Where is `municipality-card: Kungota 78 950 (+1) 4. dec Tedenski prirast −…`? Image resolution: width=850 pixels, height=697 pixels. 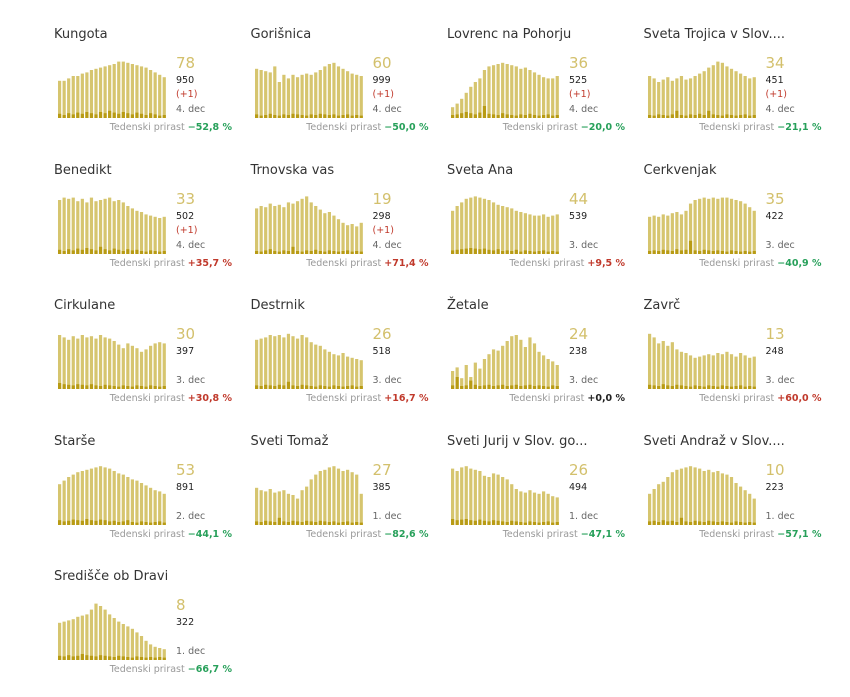
municipality-card: Kungota 78 950 (+1) 4. dec Tedenski prirast −… is located at coordinates (143, 86).